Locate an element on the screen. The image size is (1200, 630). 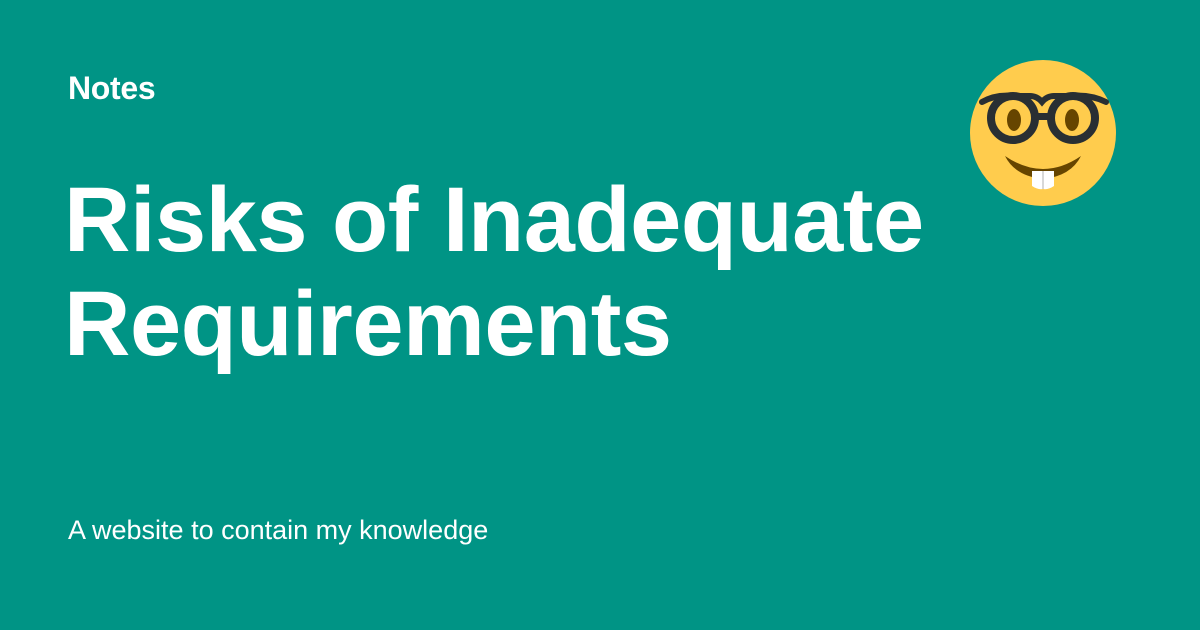
site-name: Notes is located at coordinates (112, 88).